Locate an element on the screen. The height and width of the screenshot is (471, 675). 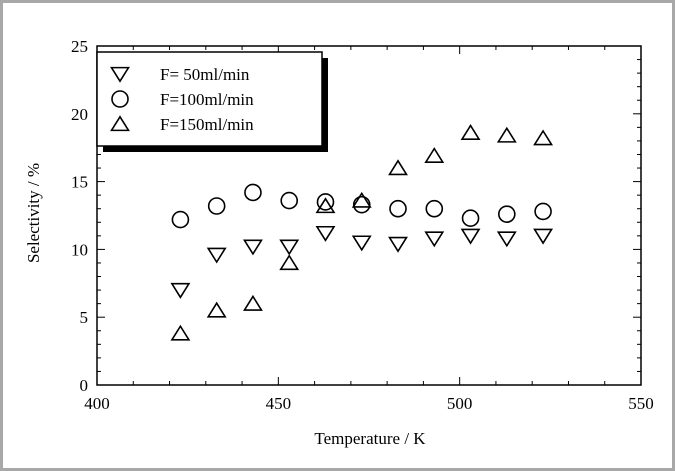
x-tick-label: 400 is located at coordinates (97, 403).